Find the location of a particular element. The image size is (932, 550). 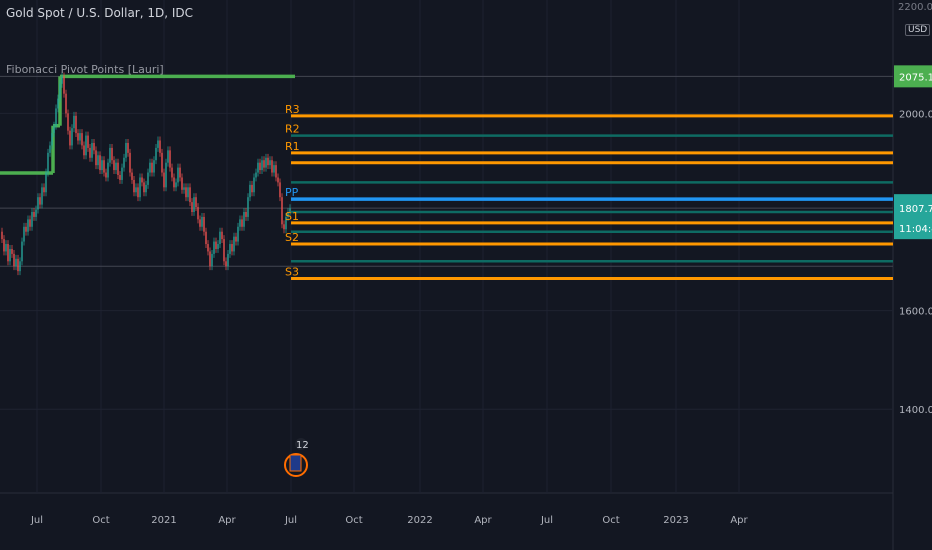

x-tick-label: Apr is located at coordinates (739, 520).